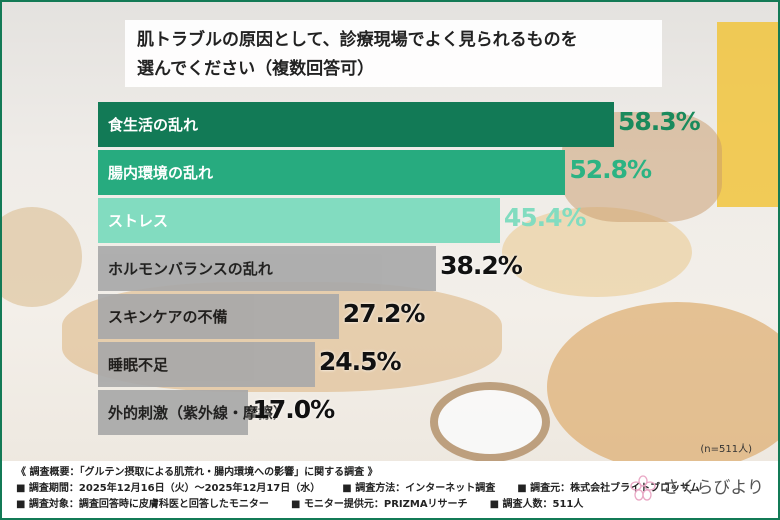  I want to click on bar: スキンケアの不備, so click(218, 316).